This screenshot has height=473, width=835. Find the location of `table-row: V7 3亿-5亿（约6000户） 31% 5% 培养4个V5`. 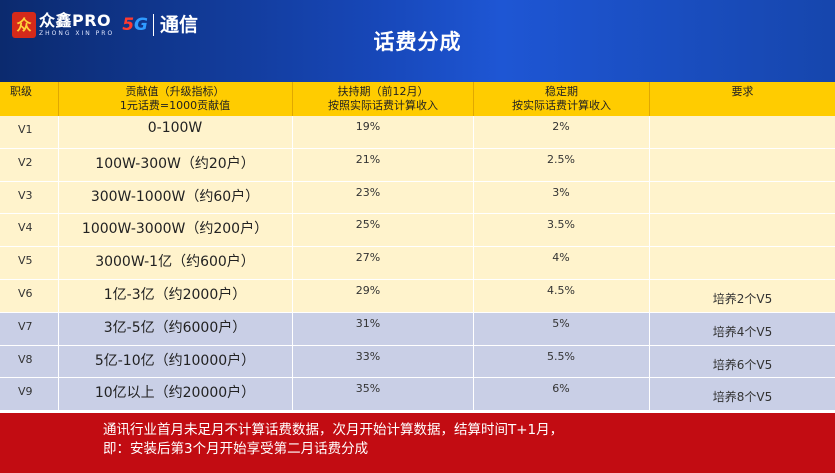

table-row: V7 3亿-5亿（约6000户） 31% 5% 培养4个V5 is located at coordinates (417, 329).